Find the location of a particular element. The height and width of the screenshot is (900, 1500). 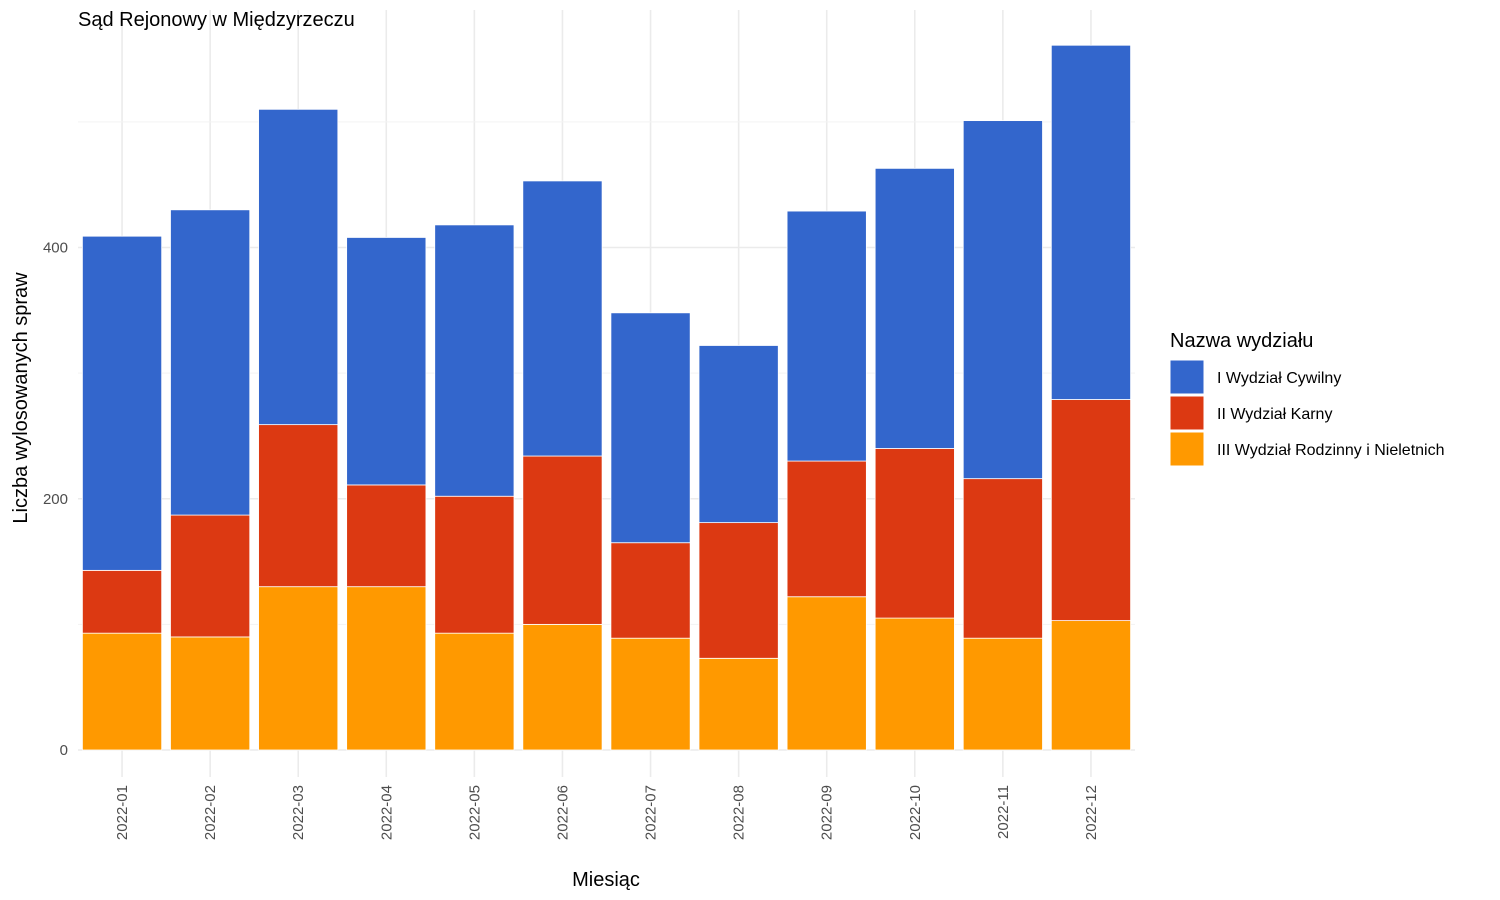

y-tick-label: 400 is located at coordinates (55, 248).